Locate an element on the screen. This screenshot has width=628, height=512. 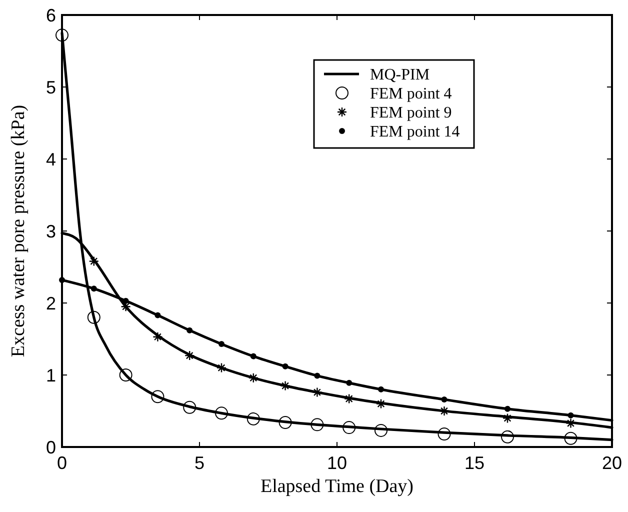
x-tick-label: 15 is located at coordinates (474, 463).